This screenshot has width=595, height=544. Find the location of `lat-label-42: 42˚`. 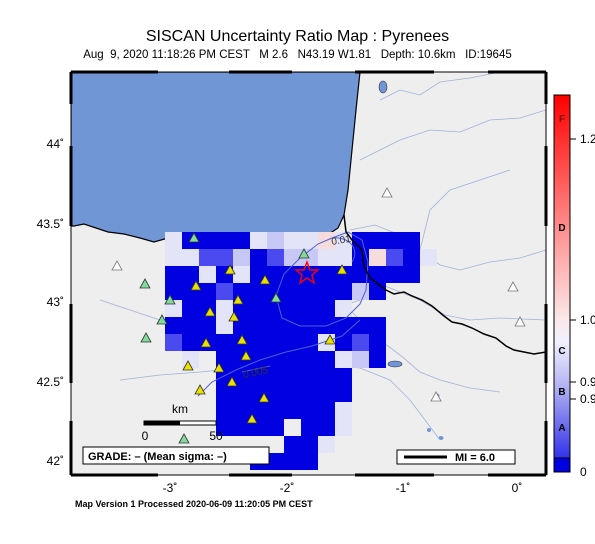

lat-label-42: 42˚ is located at coordinates (55, 461).